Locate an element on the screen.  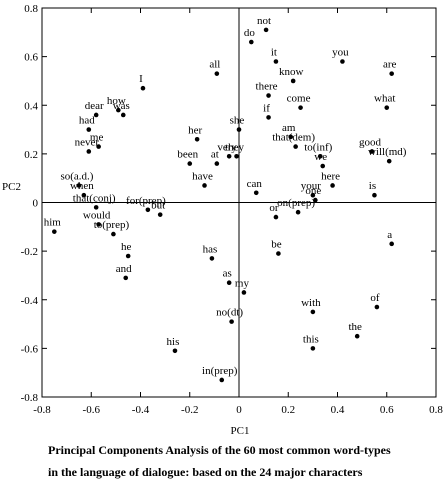
point-label: but is located at coordinates (158, 206).